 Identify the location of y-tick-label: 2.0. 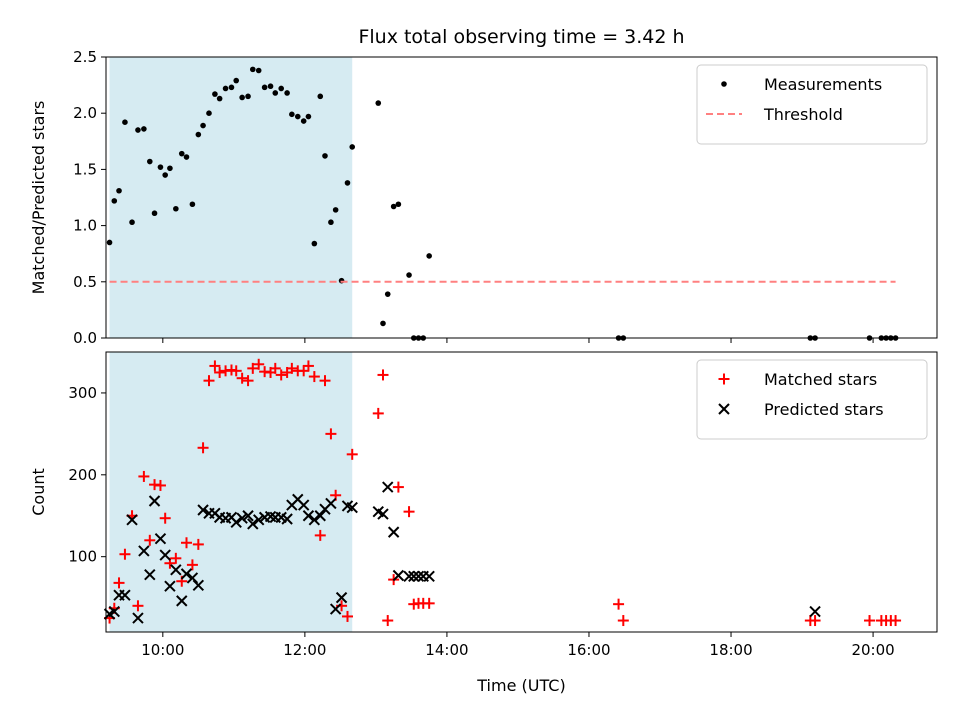
(85, 113).